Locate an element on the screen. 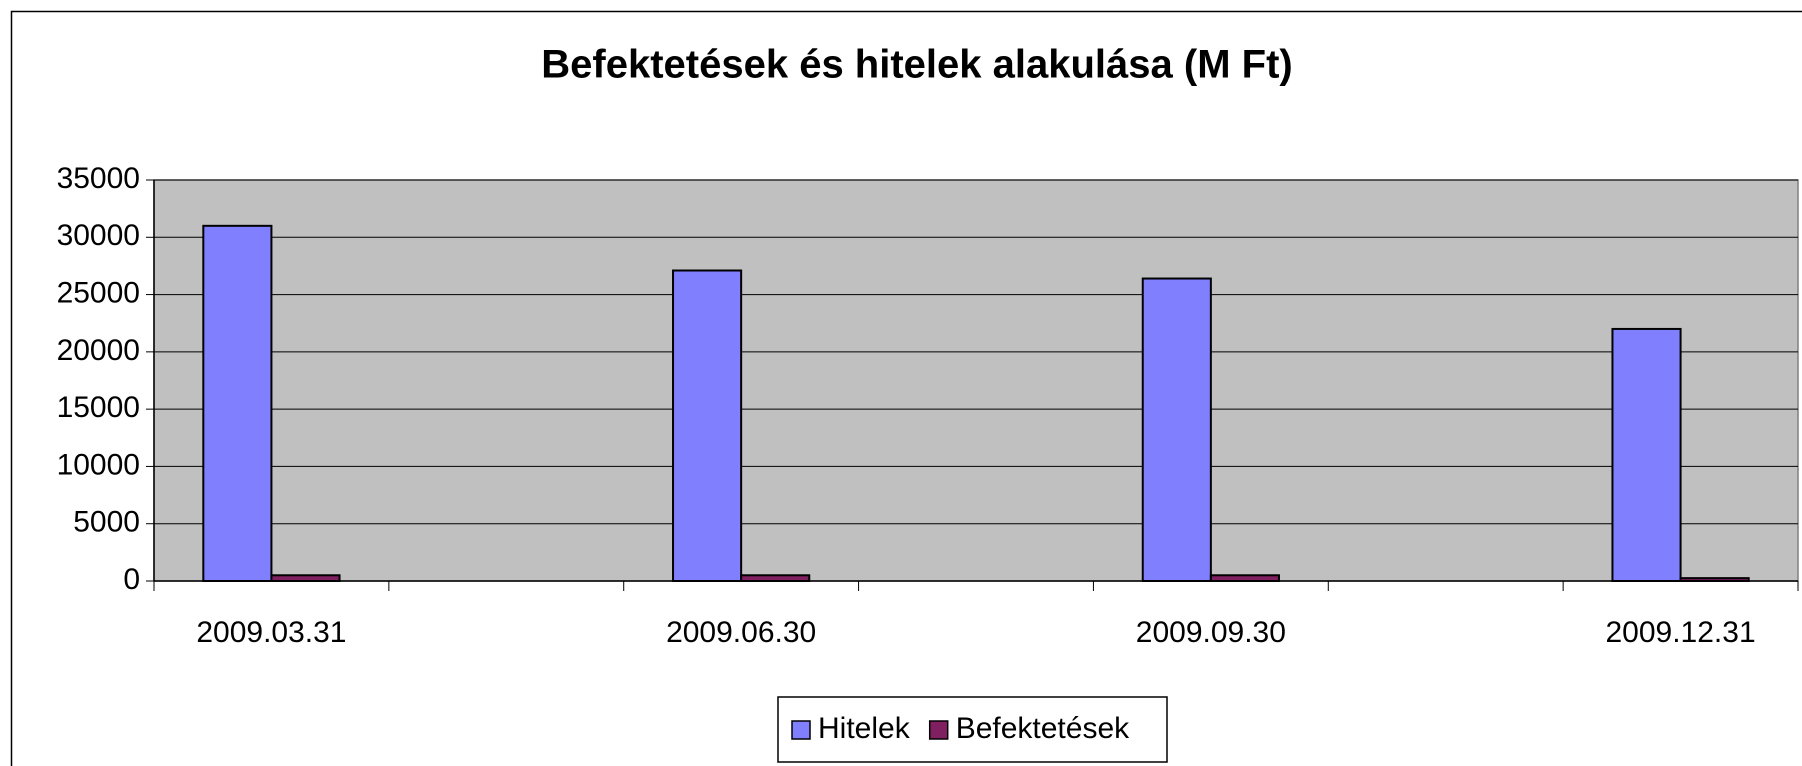 This screenshot has height=766, width=1802. y-tick-label: 10000 is located at coordinates (98, 464).